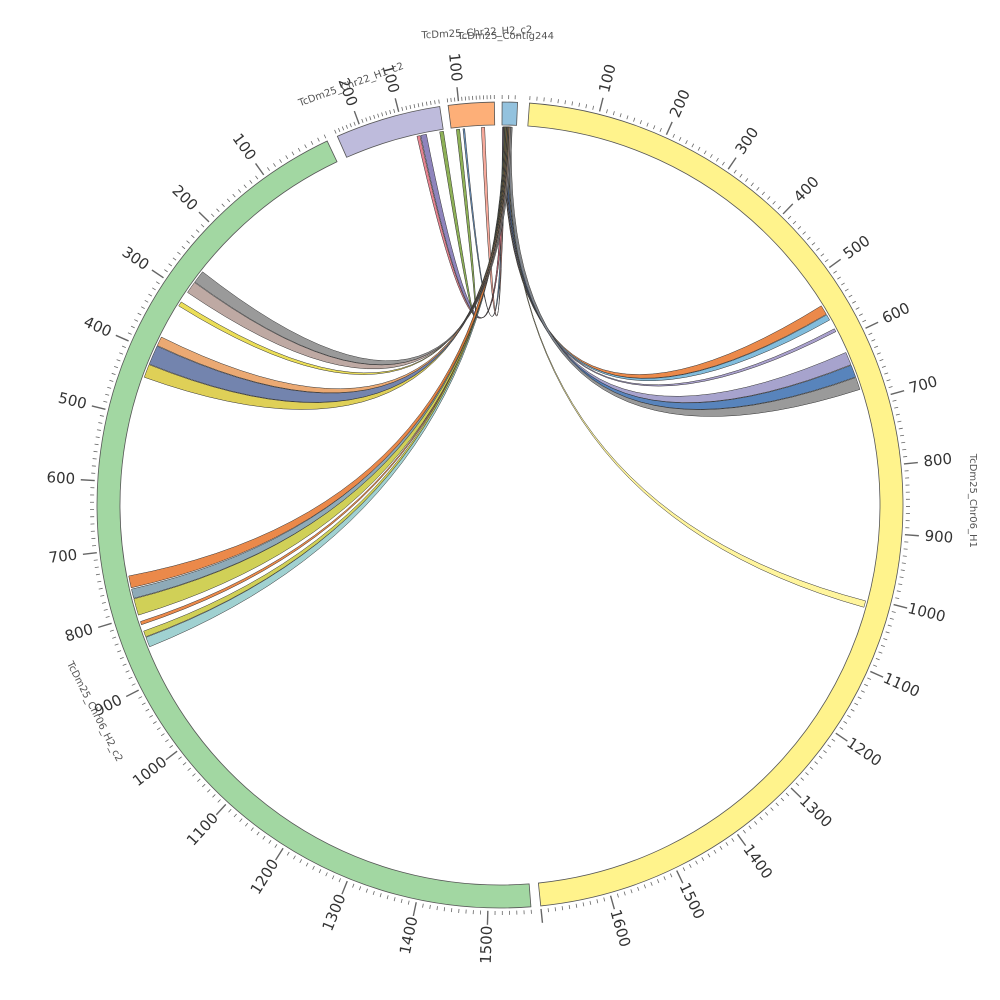 This screenshot has width=1000, height=1000. What do you see at coordinates (926, 612) in the screenshot?
I see `tick-label-chr06_h1-1000: 1000` at bounding box center [926, 612].